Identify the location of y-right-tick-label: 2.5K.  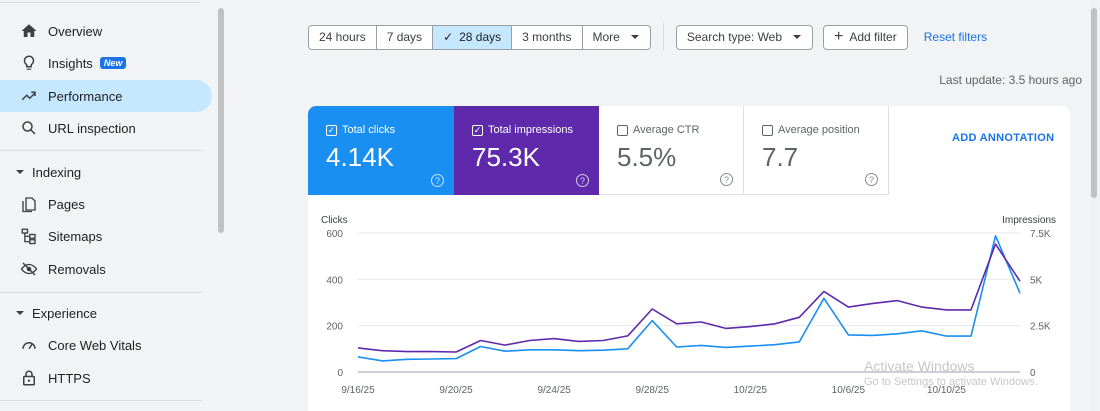
(1040, 327).